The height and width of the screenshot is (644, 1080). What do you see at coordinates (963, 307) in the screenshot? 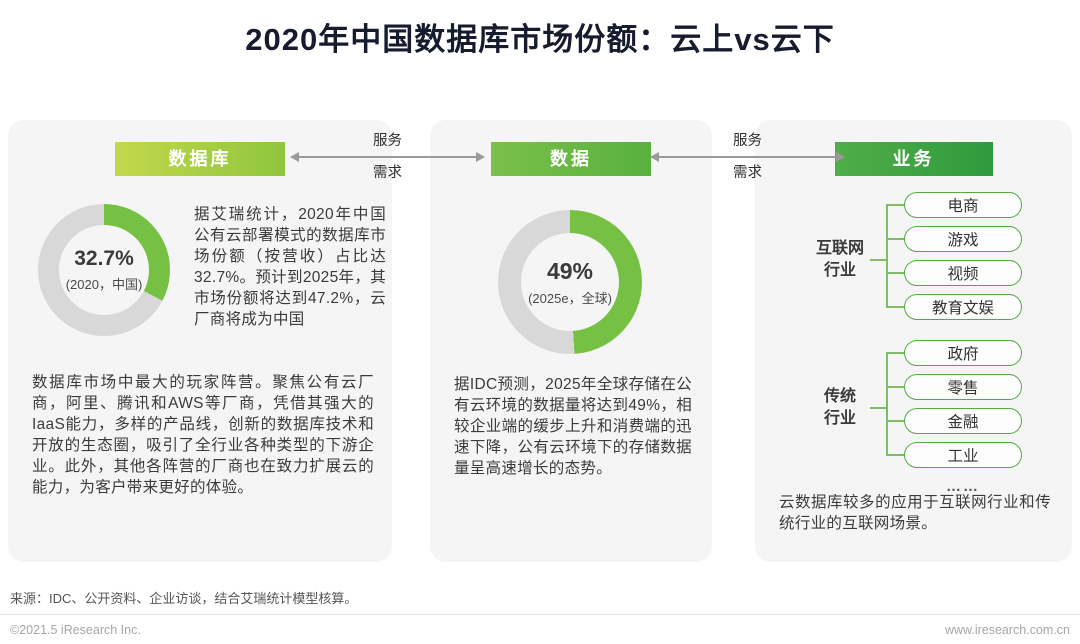
I see `industry-box-education: 教育文娱` at bounding box center [963, 307].